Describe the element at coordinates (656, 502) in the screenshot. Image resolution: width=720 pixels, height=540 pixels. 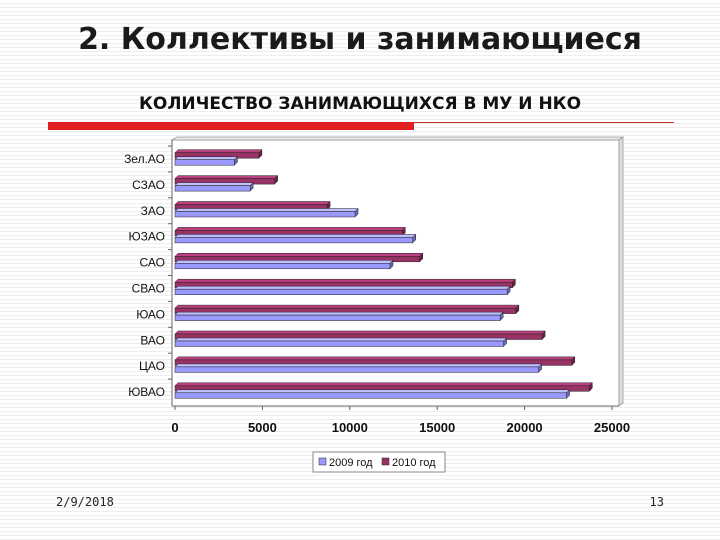
I see `page-number: 13` at that location.